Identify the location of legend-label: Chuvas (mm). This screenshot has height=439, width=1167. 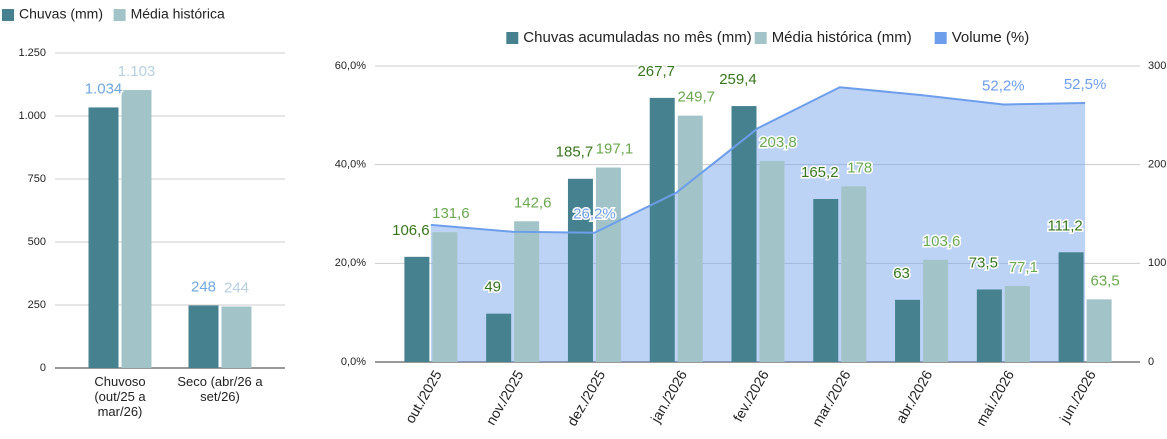
(61, 14).